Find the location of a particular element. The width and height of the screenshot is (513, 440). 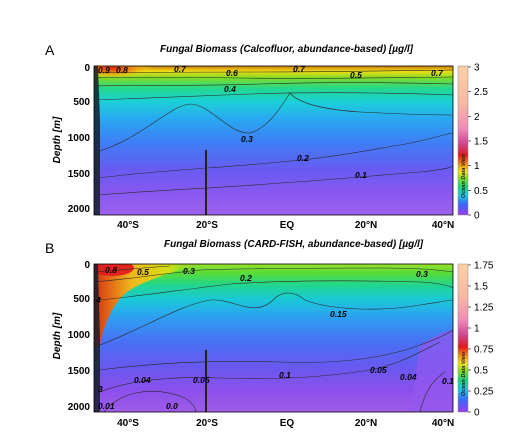

contour-label: 0.4 is located at coordinates (230, 89).